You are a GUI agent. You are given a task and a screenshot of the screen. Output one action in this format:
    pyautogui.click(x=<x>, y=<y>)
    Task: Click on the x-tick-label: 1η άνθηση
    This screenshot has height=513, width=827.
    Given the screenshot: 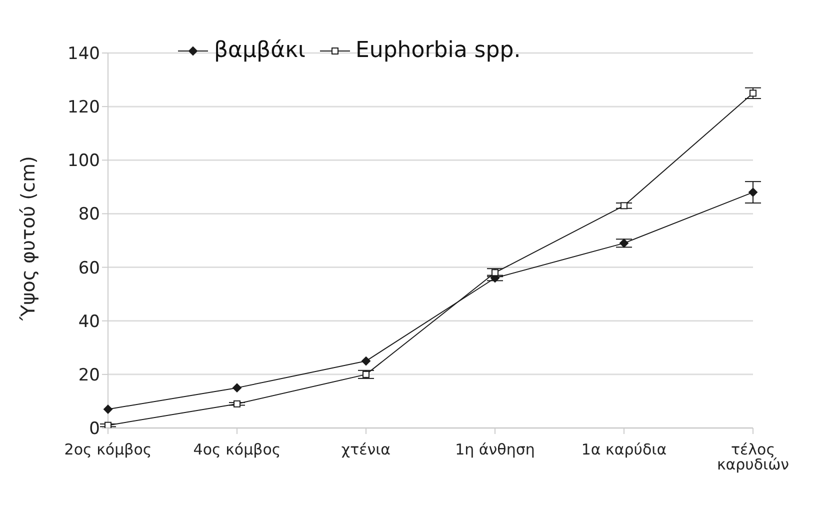 What is the action you would take?
    pyautogui.click(x=495, y=449)
    